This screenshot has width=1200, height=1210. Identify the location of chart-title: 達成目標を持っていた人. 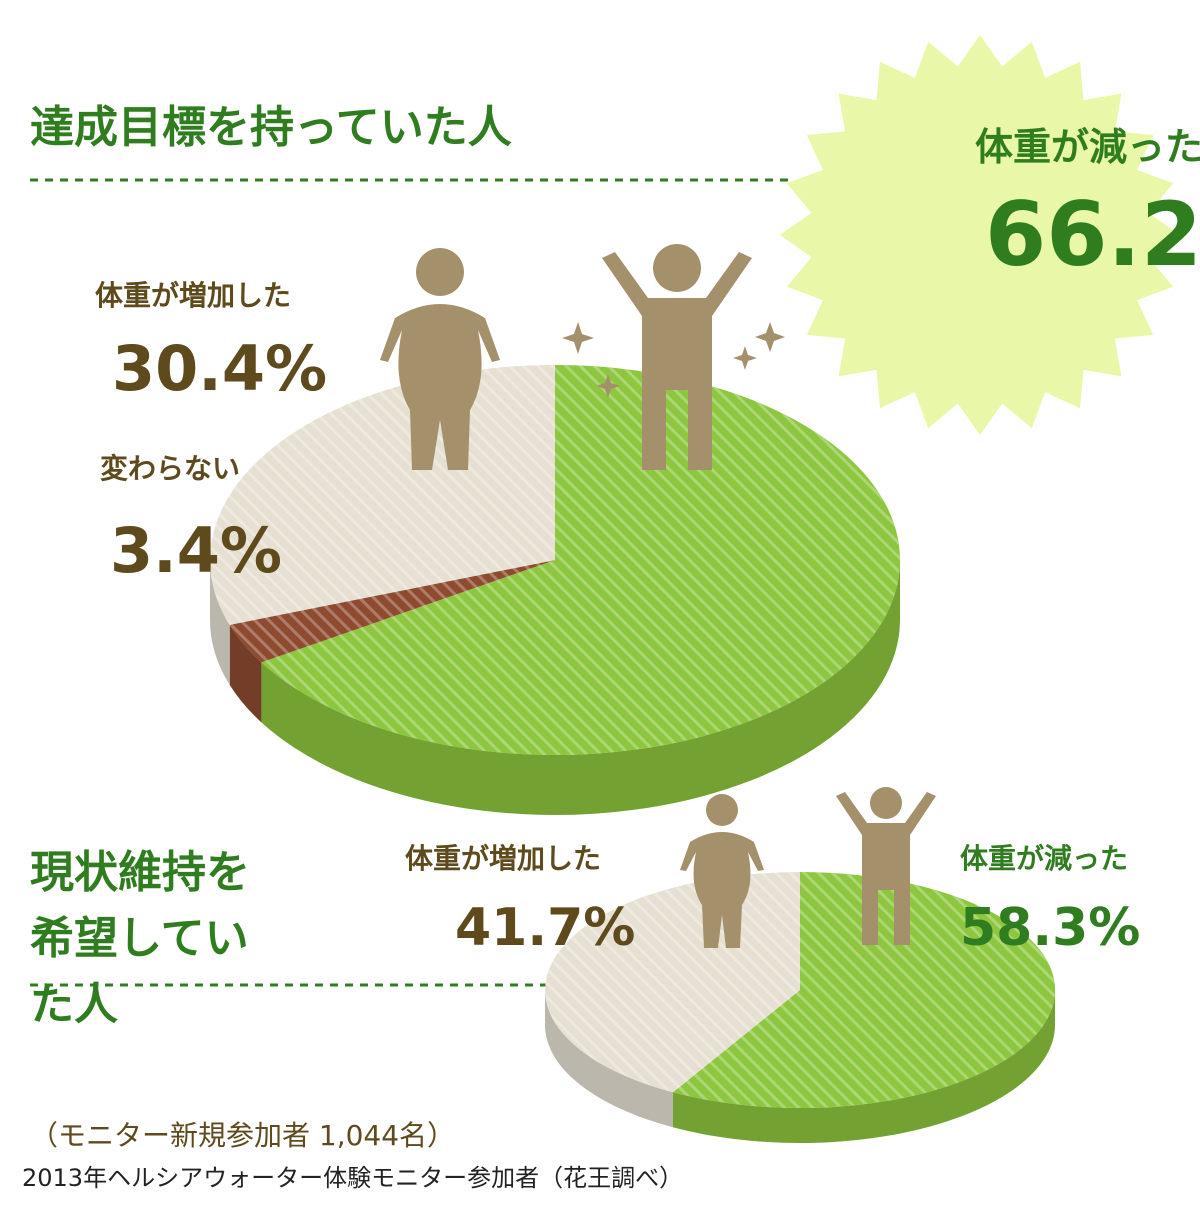
(271, 127).